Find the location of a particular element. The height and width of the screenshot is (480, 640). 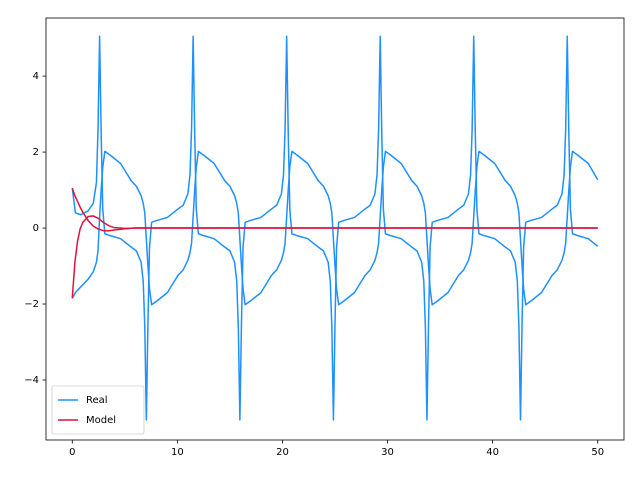

y-tick-label: 2 is located at coordinates (36, 152).